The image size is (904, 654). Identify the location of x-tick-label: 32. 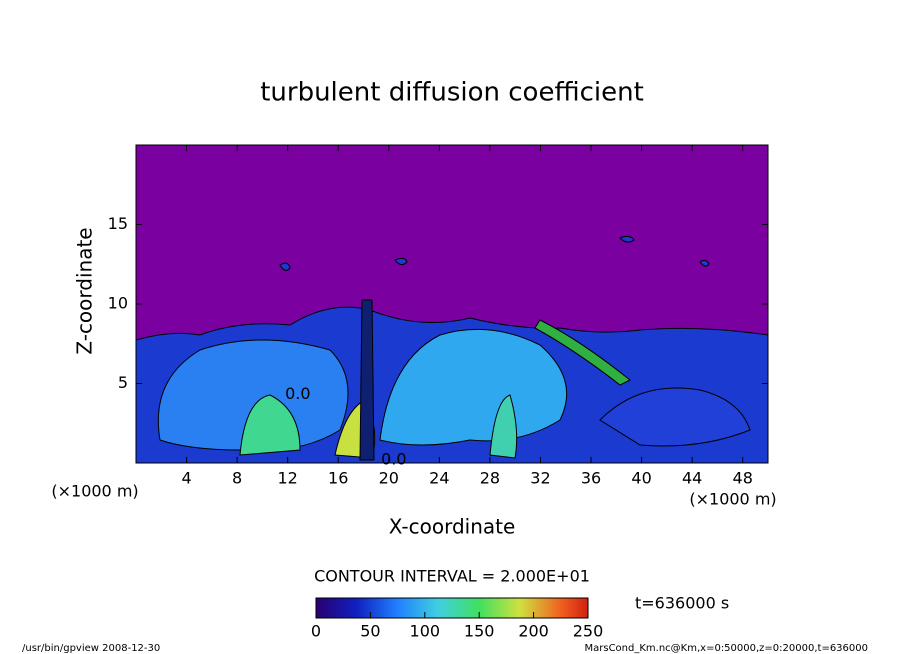
(540, 478).